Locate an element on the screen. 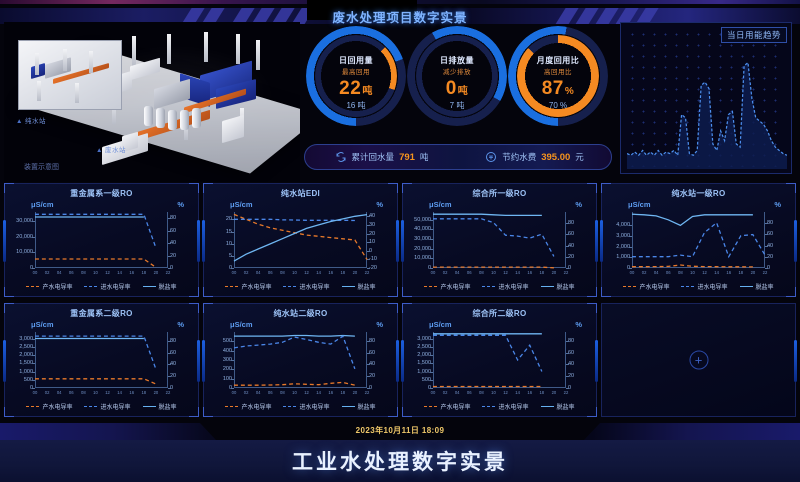 Image resolution: width=800 pixels, height=482 pixels. gauge-monthly-reuse-ratio: 月度回用比 高回用比 87% 70 % is located at coordinates (558, 76).